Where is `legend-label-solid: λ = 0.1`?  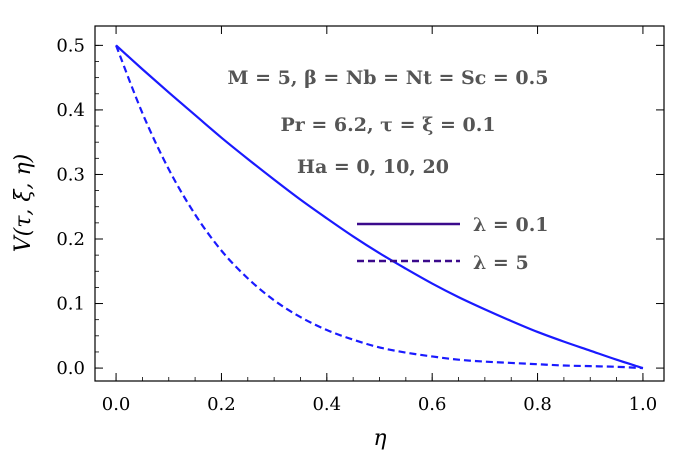
legend-label-solid: λ = 0.1 is located at coordinates (511, 225).